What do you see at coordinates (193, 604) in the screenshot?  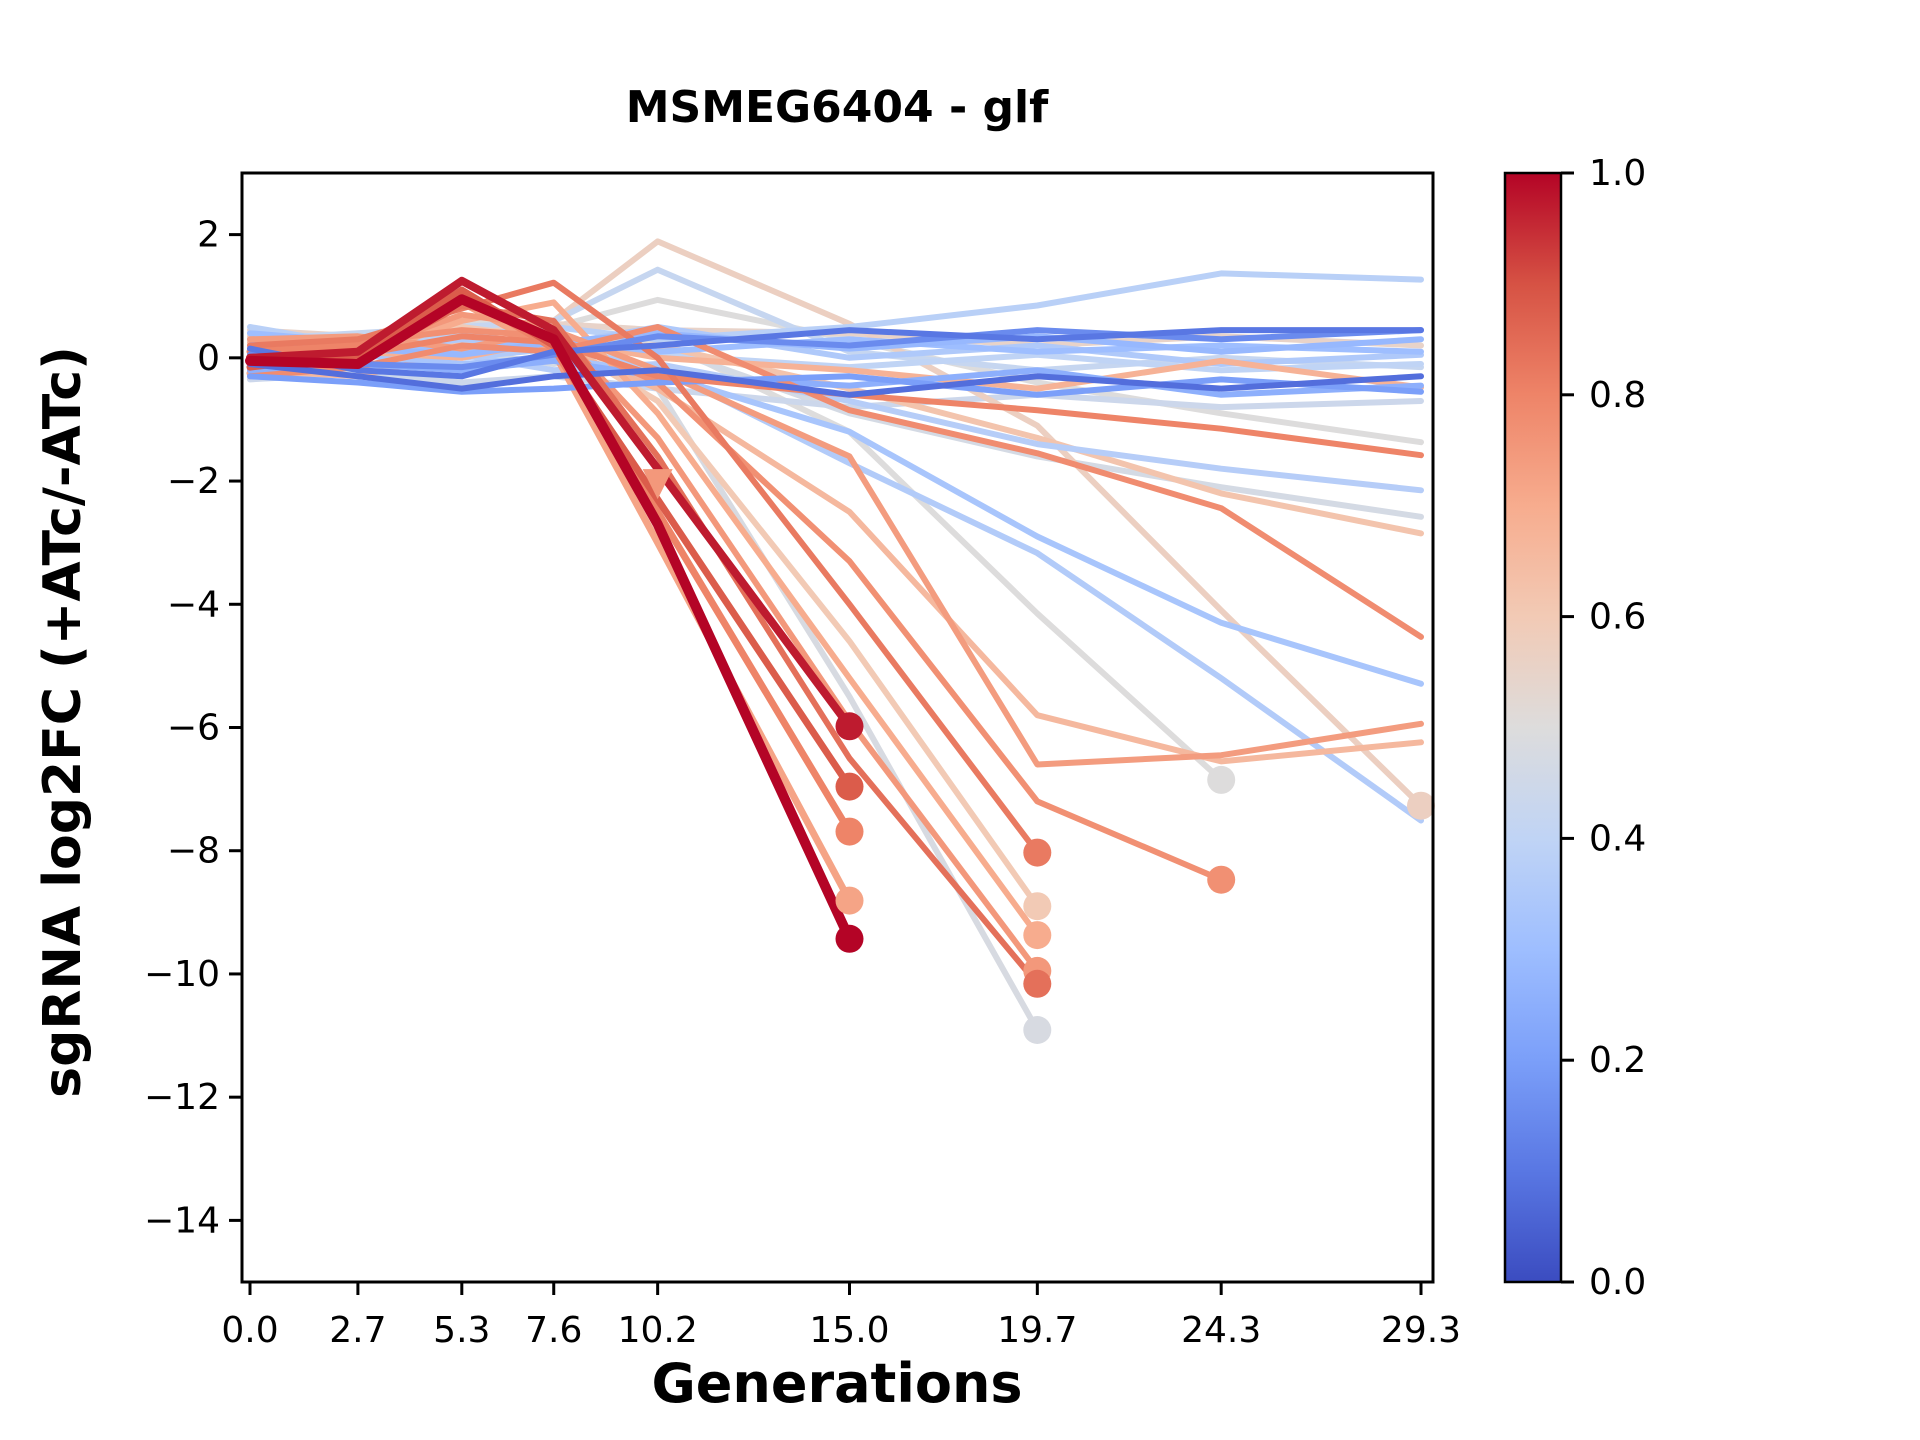 I see `y-tick-label: −4` at bounding box center [193, 604].